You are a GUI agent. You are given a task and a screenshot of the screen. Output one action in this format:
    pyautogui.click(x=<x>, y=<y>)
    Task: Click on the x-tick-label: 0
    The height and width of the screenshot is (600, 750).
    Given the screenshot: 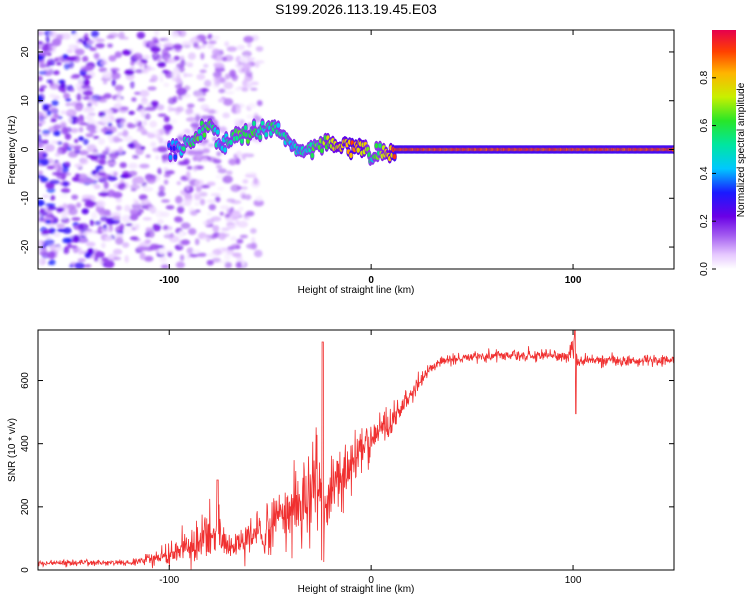 What is the action you would take?
    pyautogui.click(x=371, y=580)
    